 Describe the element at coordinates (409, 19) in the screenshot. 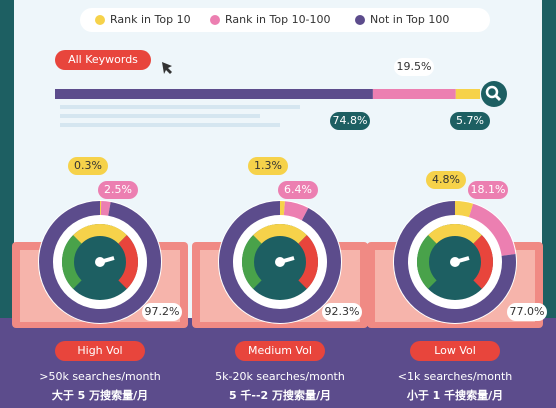

I see `legend-label: Not in Top 100` at that location.